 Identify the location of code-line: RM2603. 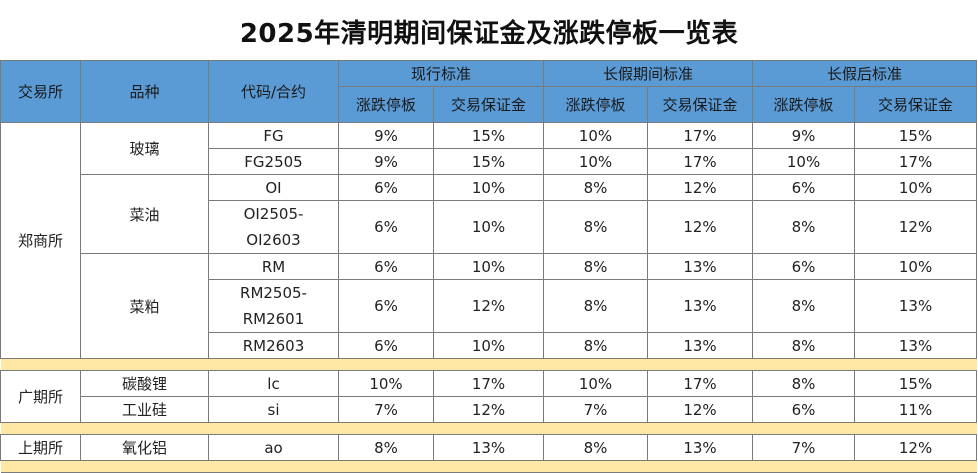
(273, 345).